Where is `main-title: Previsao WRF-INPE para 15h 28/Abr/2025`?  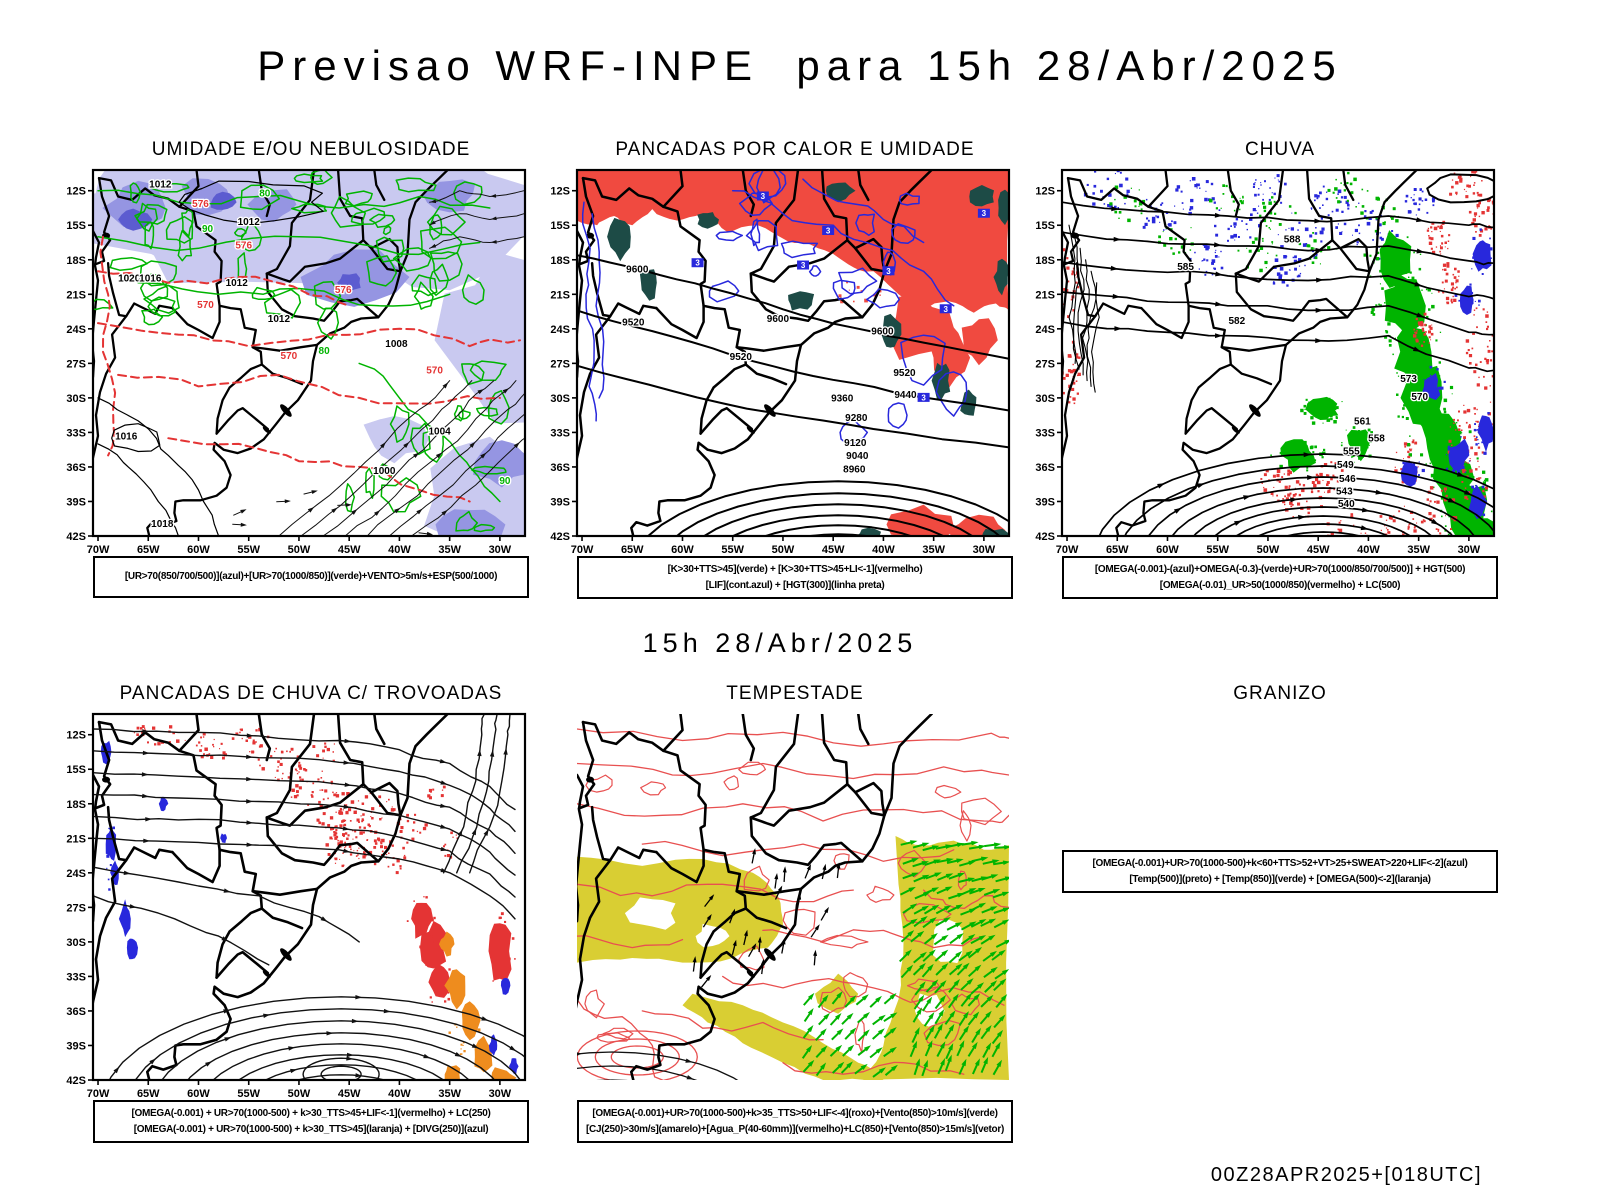
main-title: Previsao WRF-INPE para 15h 28/Abr/2025 is located at coordinates (800, 66).